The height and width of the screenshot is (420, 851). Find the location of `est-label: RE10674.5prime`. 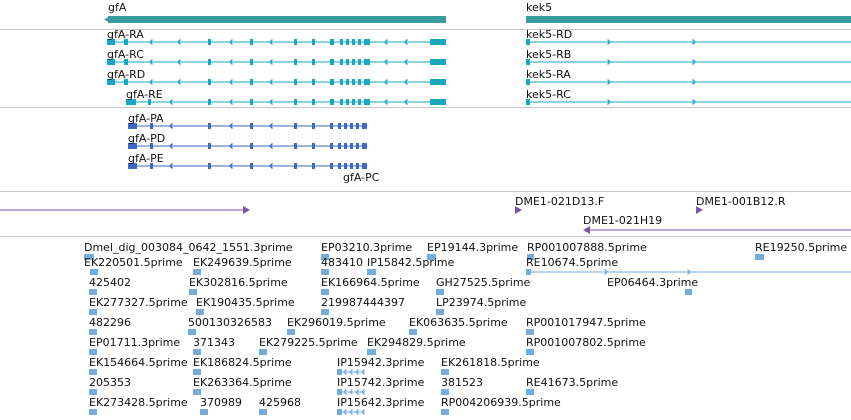

est-label: RE10674.5prime is located at coordinates (572, 262).